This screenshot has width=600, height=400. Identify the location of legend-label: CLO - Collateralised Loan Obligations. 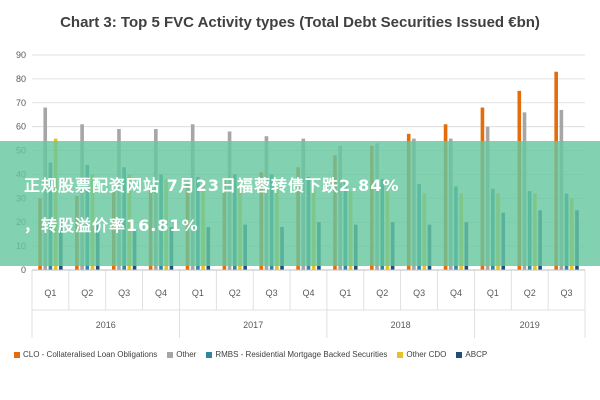
(90, 354).